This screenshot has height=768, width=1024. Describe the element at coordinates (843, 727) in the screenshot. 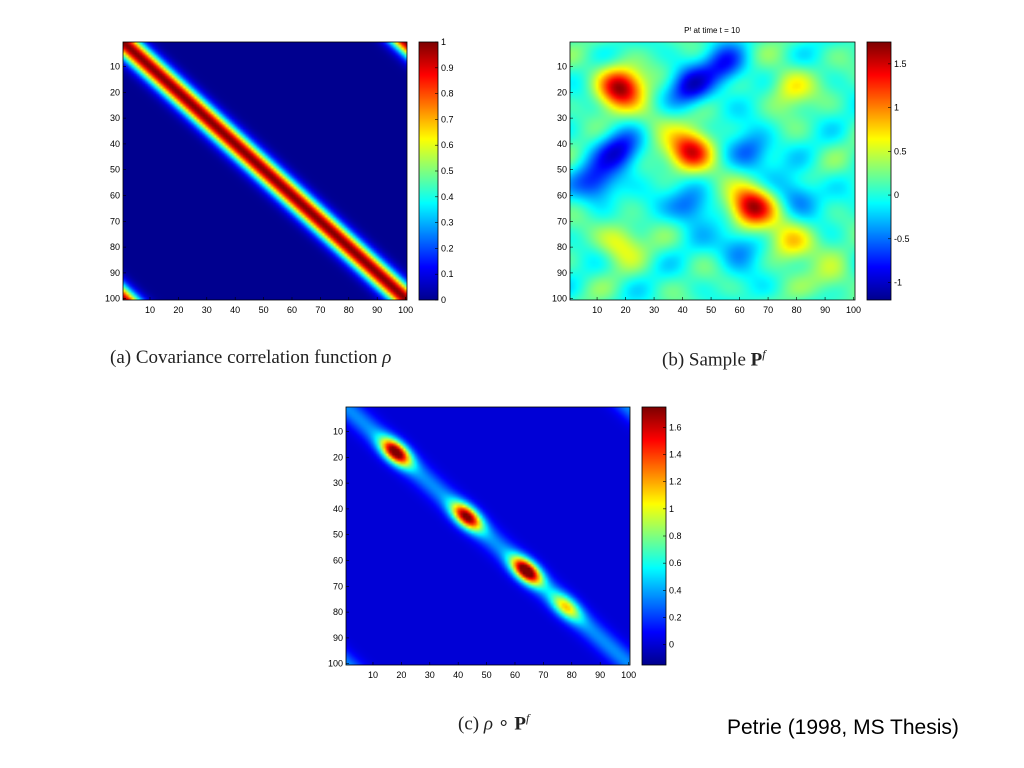

I see `source-credit: Petrie (1998, MS Thesis)` at that location.